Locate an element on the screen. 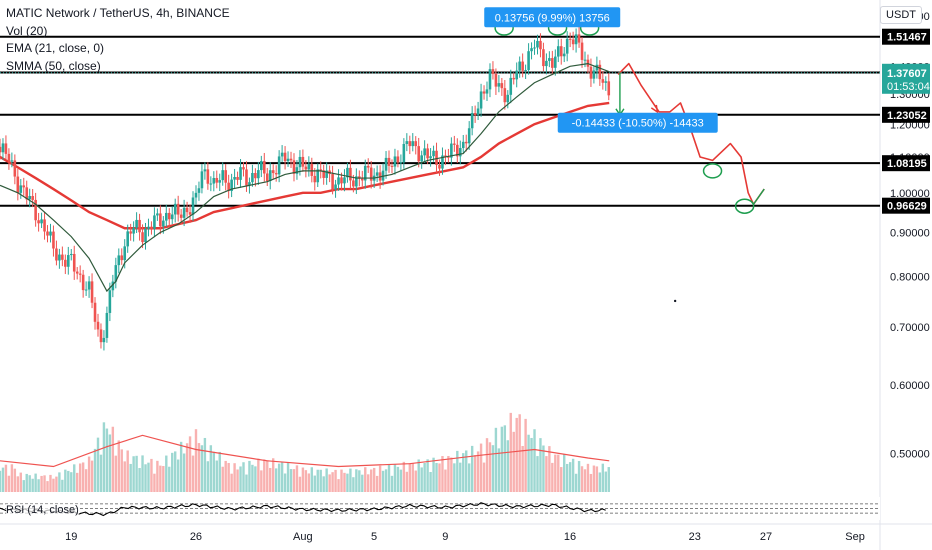  rsi-label: RSI (14, close) is located at coordinates (42, 510).